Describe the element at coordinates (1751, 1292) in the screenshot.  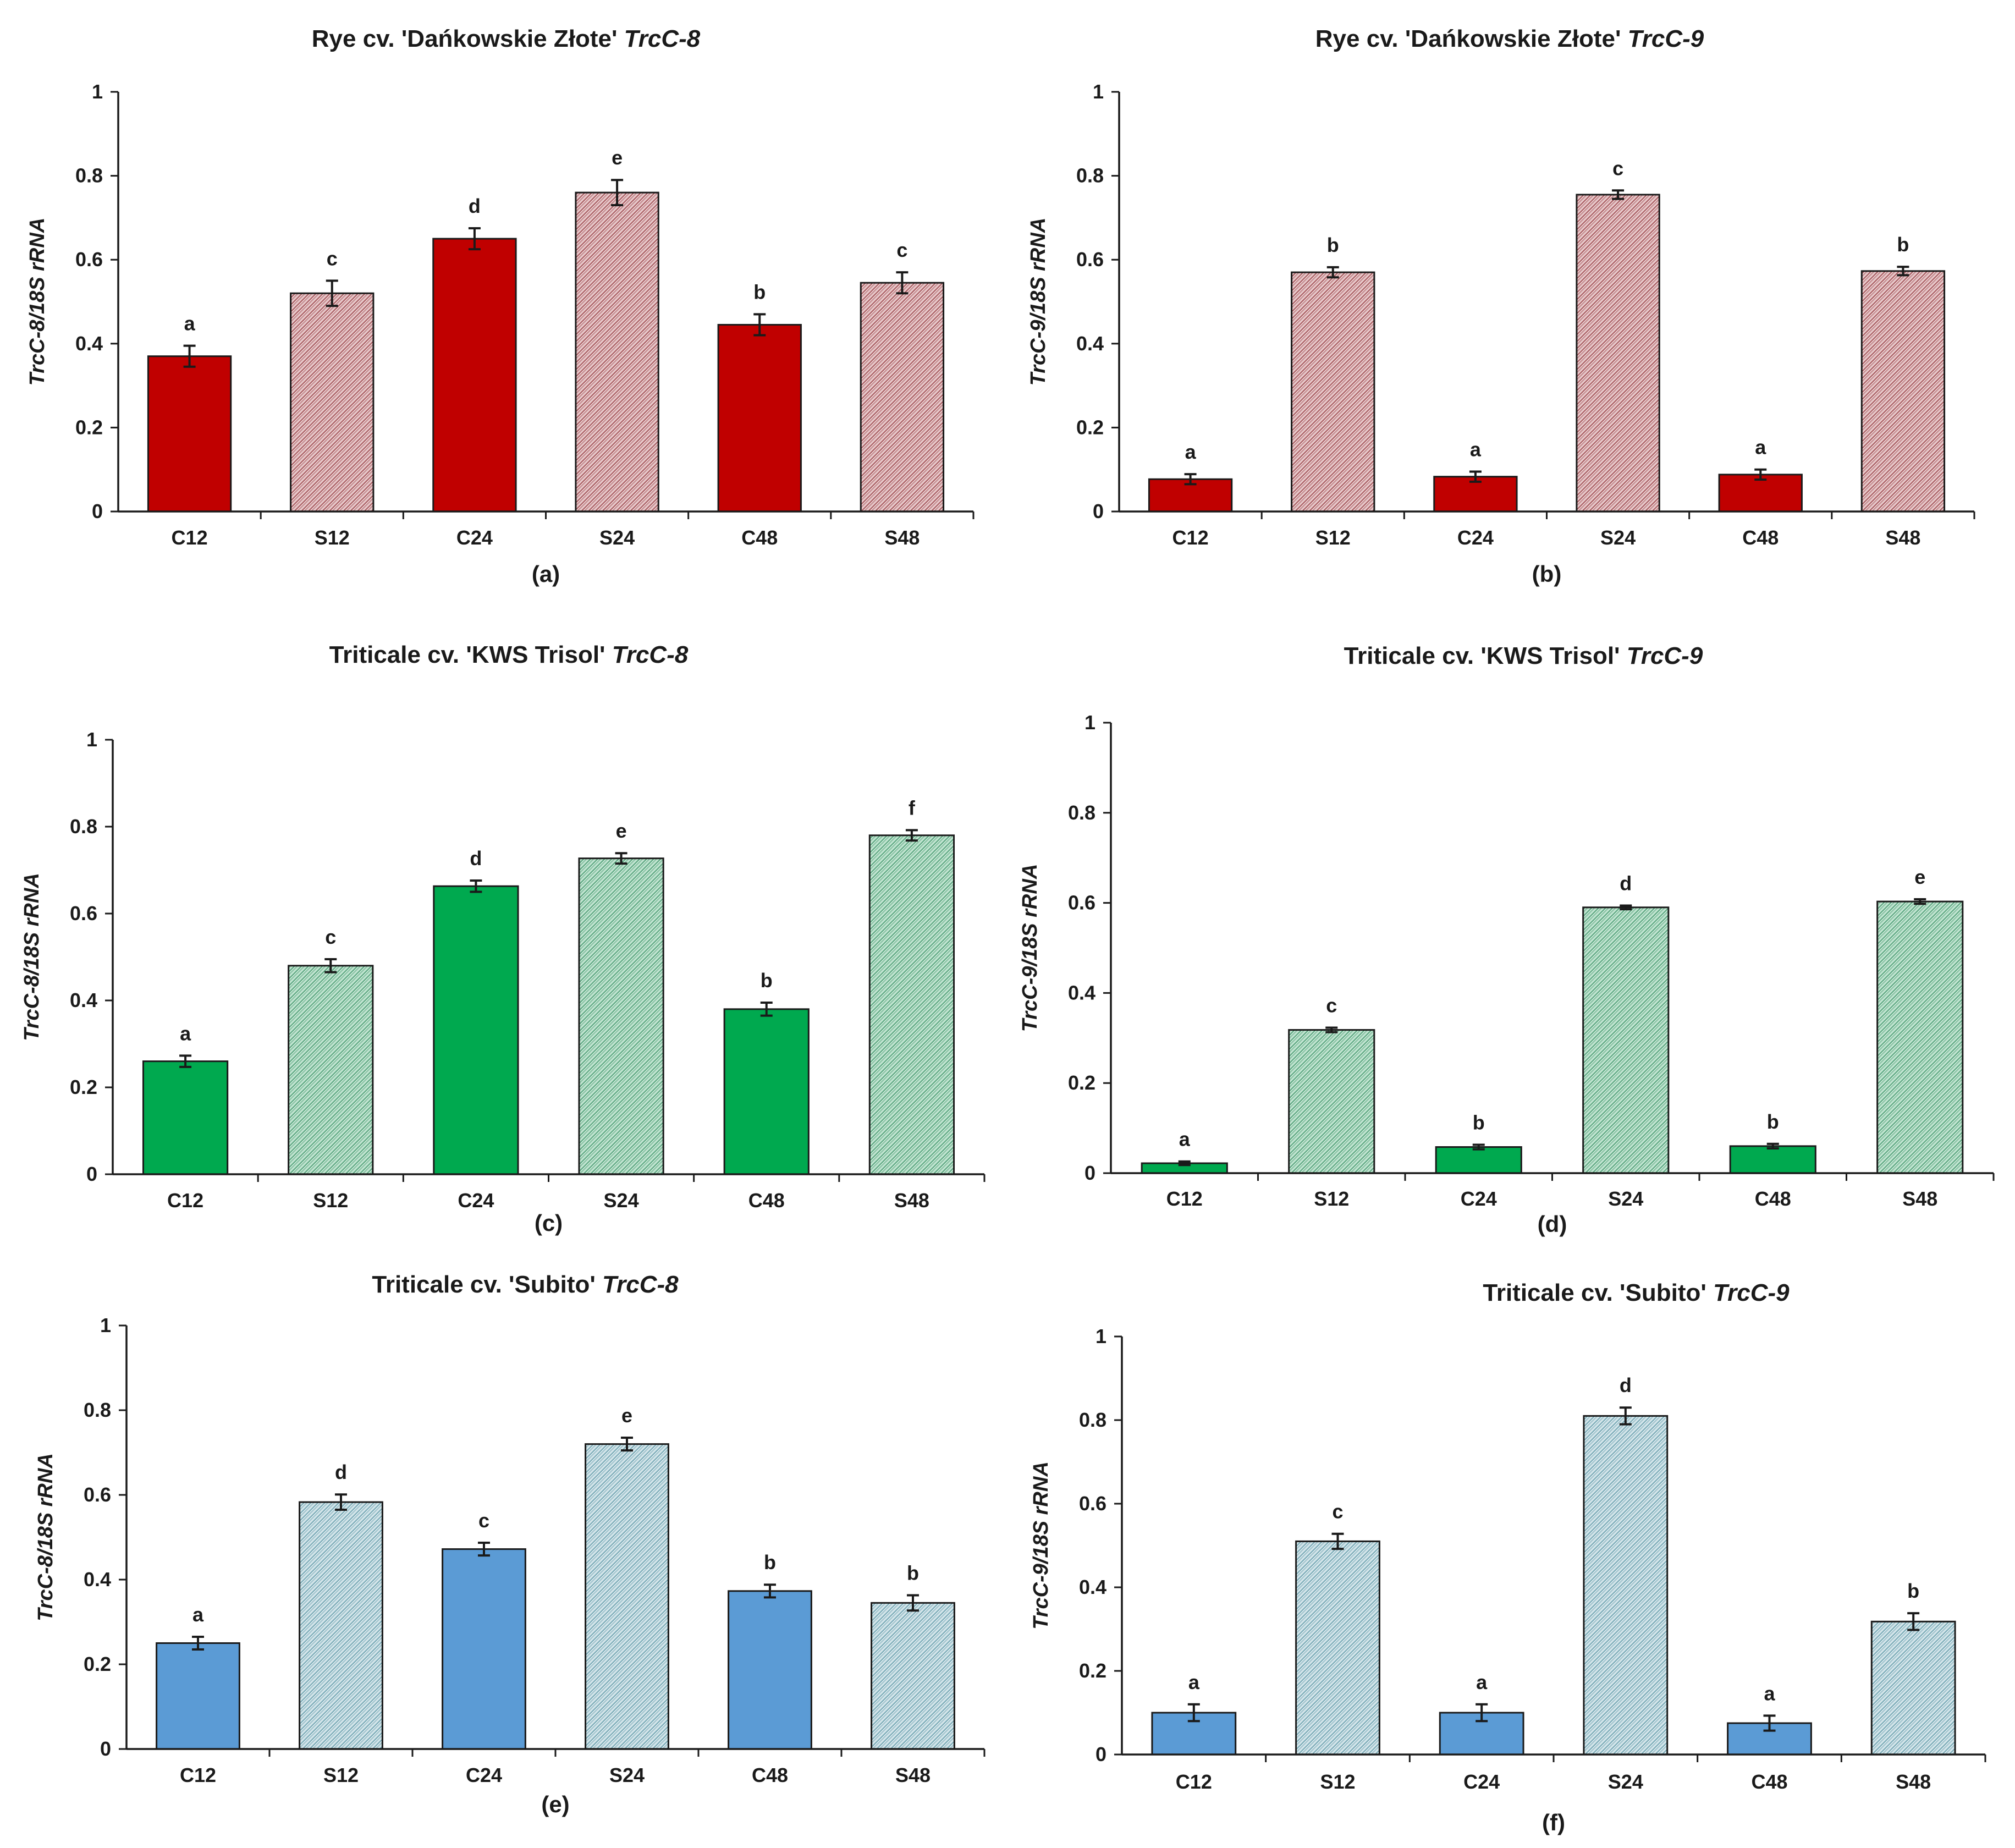
I see `chart-title-gene: TrcC-9` at that location.